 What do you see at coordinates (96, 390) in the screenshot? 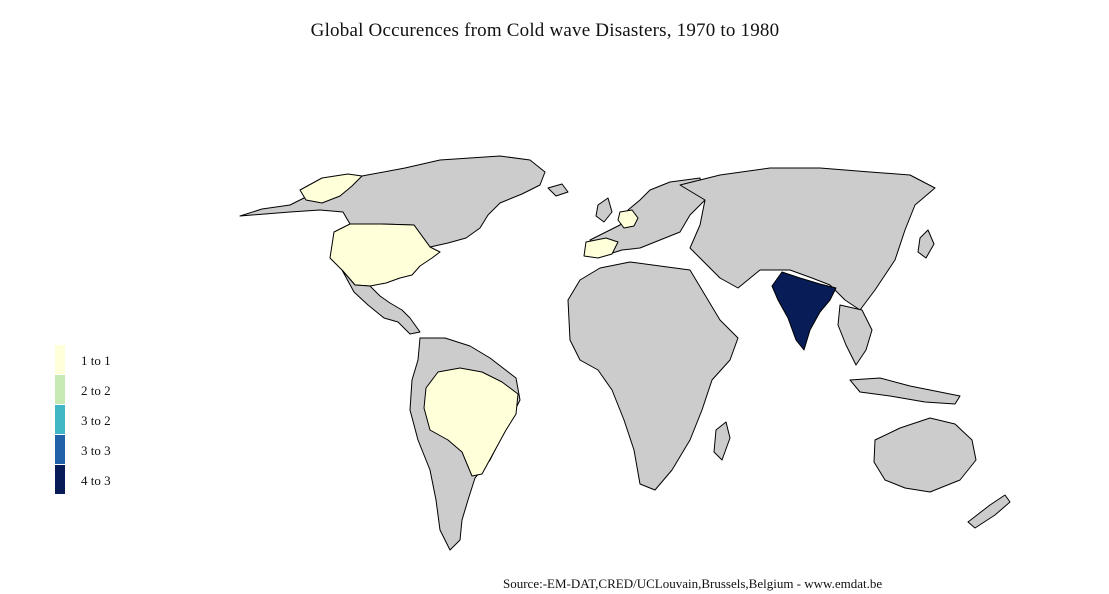
I see `legend-label: 2 to 2` at bounding box center [96, 390].